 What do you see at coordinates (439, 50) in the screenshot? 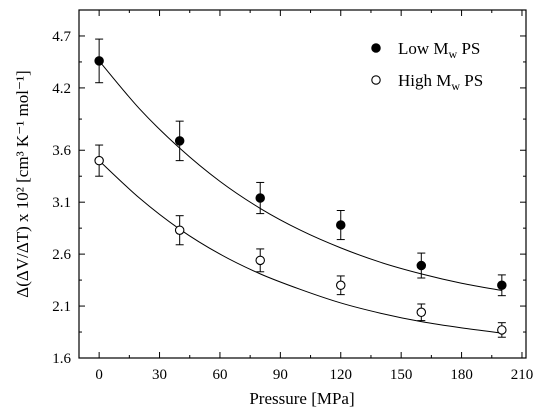
I see `legend-label-1: Low Mw PS` at bounding box center [439, 50].